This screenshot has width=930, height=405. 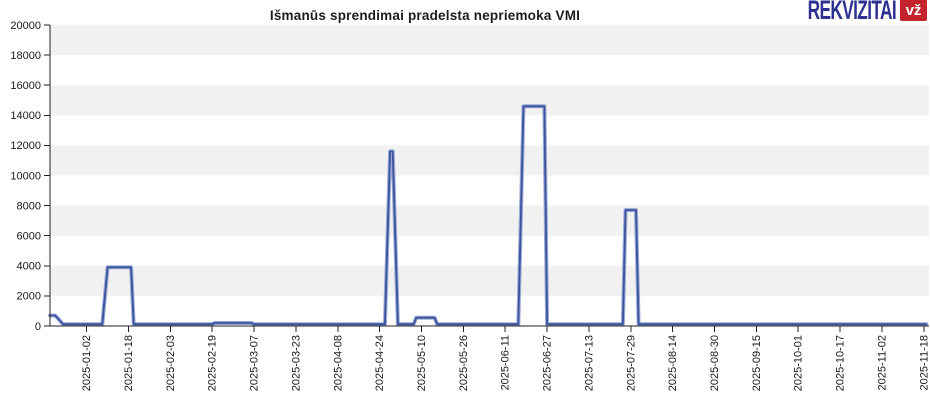 What do you see at coordinates (255, 363) in the screenshot?
I see `x-tick-label: 2025-03-07` at bounding box center [255, 363].